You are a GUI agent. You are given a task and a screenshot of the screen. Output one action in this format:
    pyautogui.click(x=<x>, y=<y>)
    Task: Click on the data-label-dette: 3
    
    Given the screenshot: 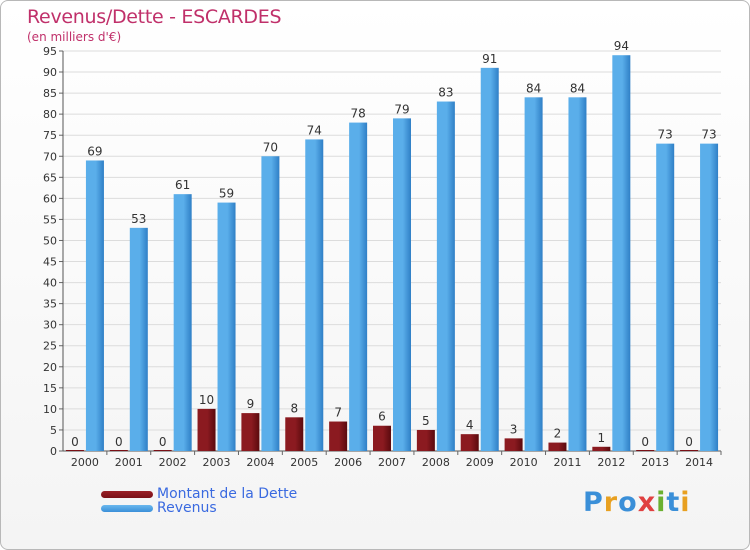 What is the action you would take?
    pyautogui.click(x=514, y=429)
    